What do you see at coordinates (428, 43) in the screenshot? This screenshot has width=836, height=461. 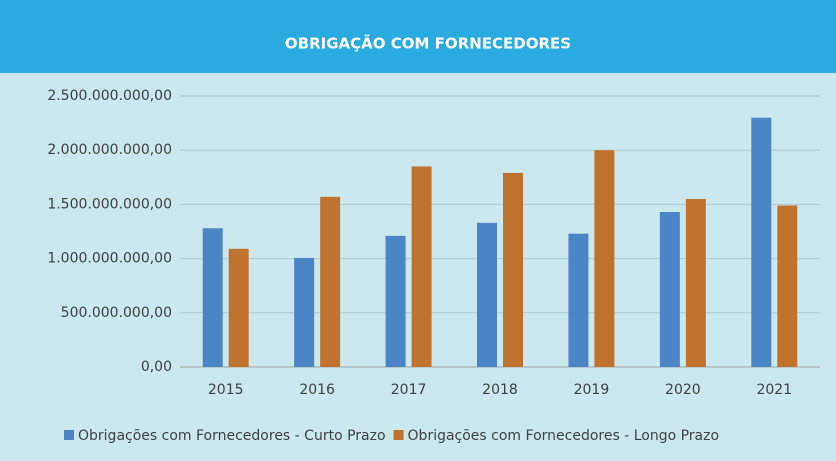 I see `chart-title: OBRIGAÇÃO COM FORNECEDORES` at bounding box center [428, 43].